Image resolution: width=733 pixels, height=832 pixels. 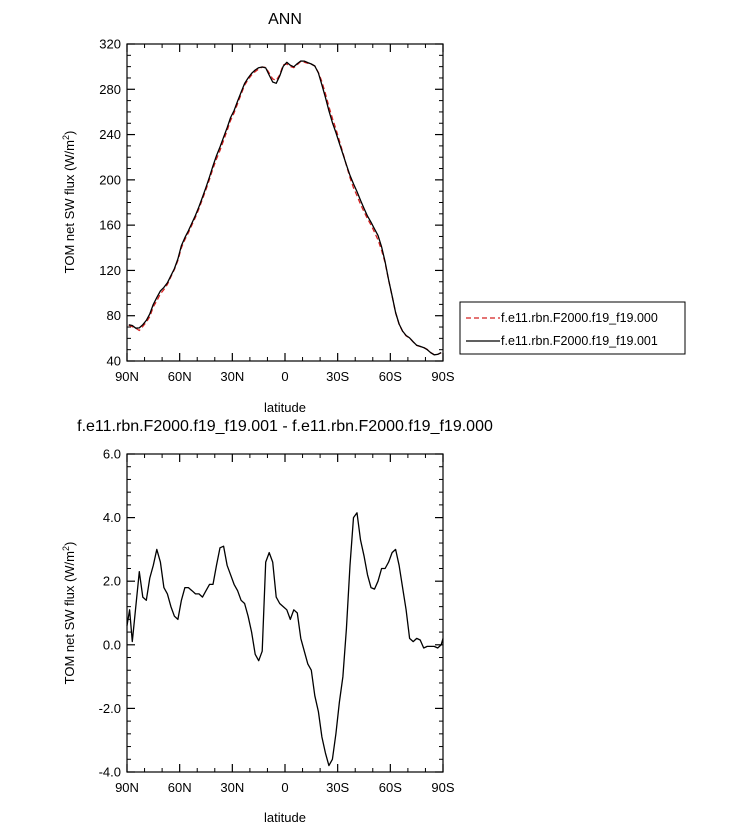 I want to click on top-y-tick-label: 280, so click(x=110, y=89).